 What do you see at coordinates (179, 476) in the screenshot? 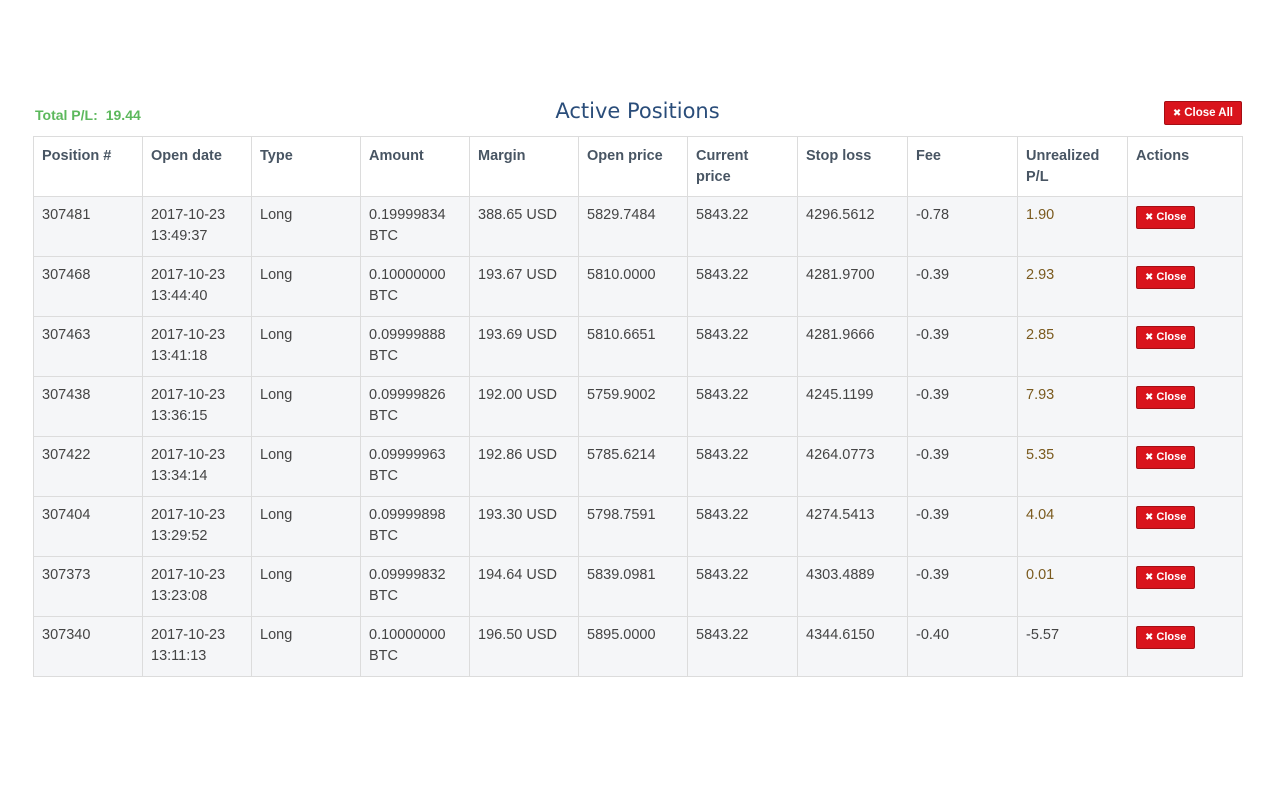
I see `open-time: 13:34:14` at bounding box center [179, 476].